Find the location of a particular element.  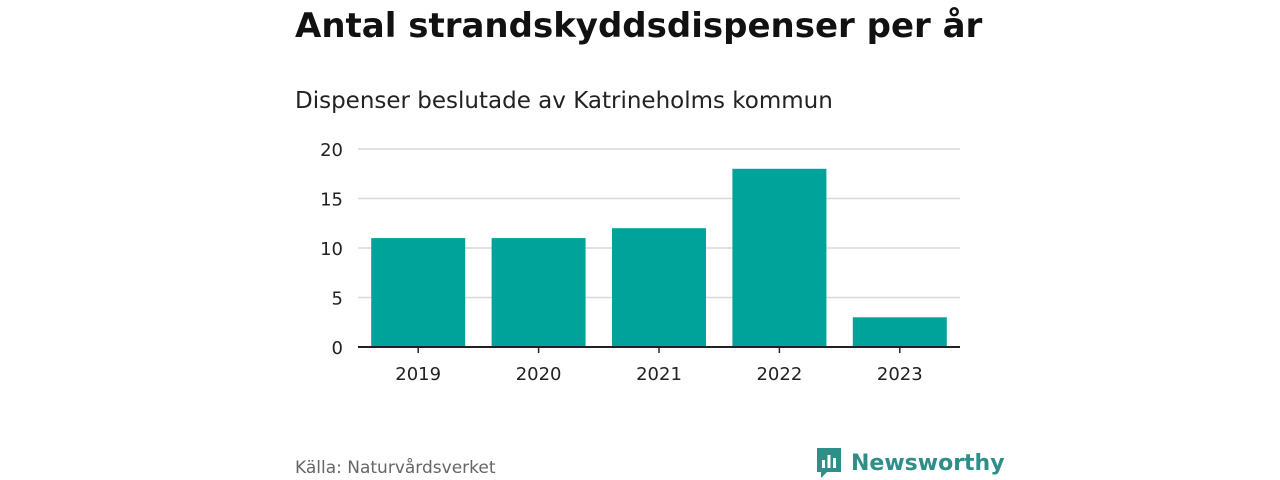

y-tick-label: 0 is located at coordinates (337, 348).